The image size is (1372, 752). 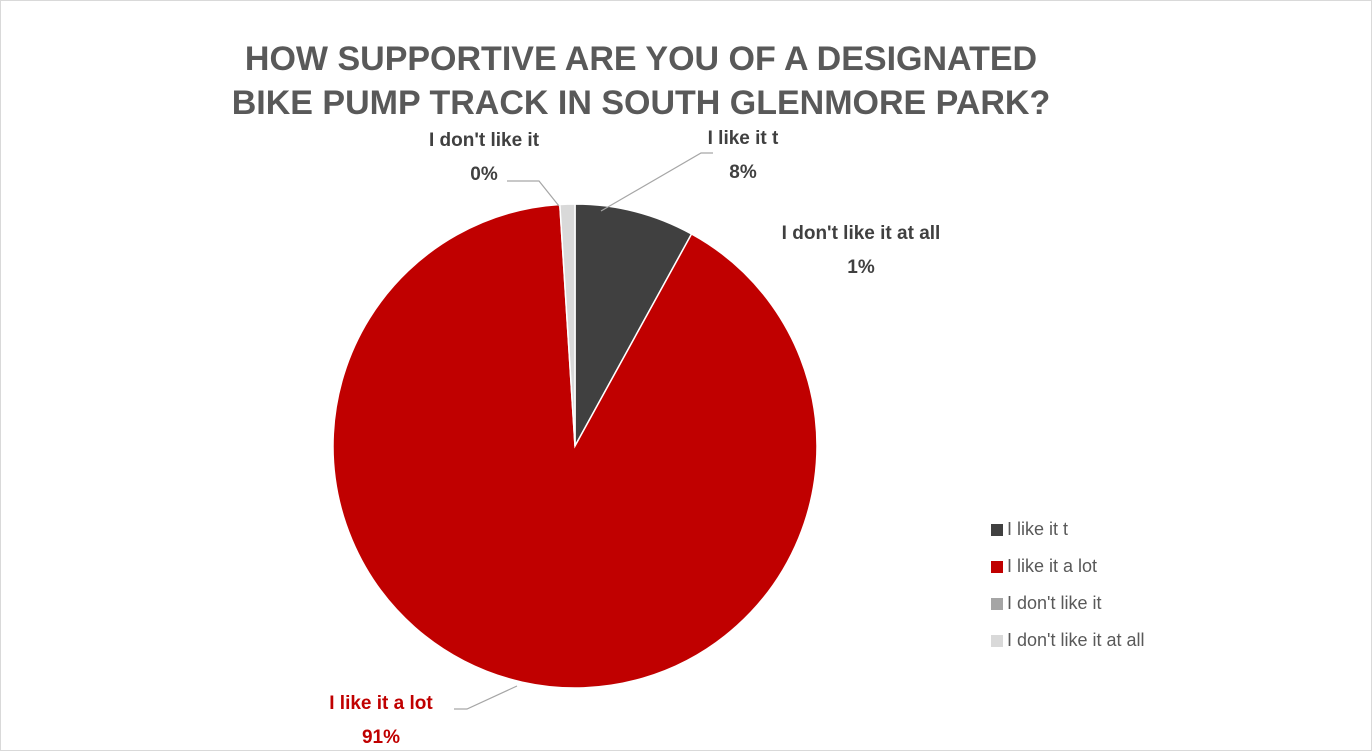 I want to click on legend-item: I don't like it at all, so click(x=1068, y=640).